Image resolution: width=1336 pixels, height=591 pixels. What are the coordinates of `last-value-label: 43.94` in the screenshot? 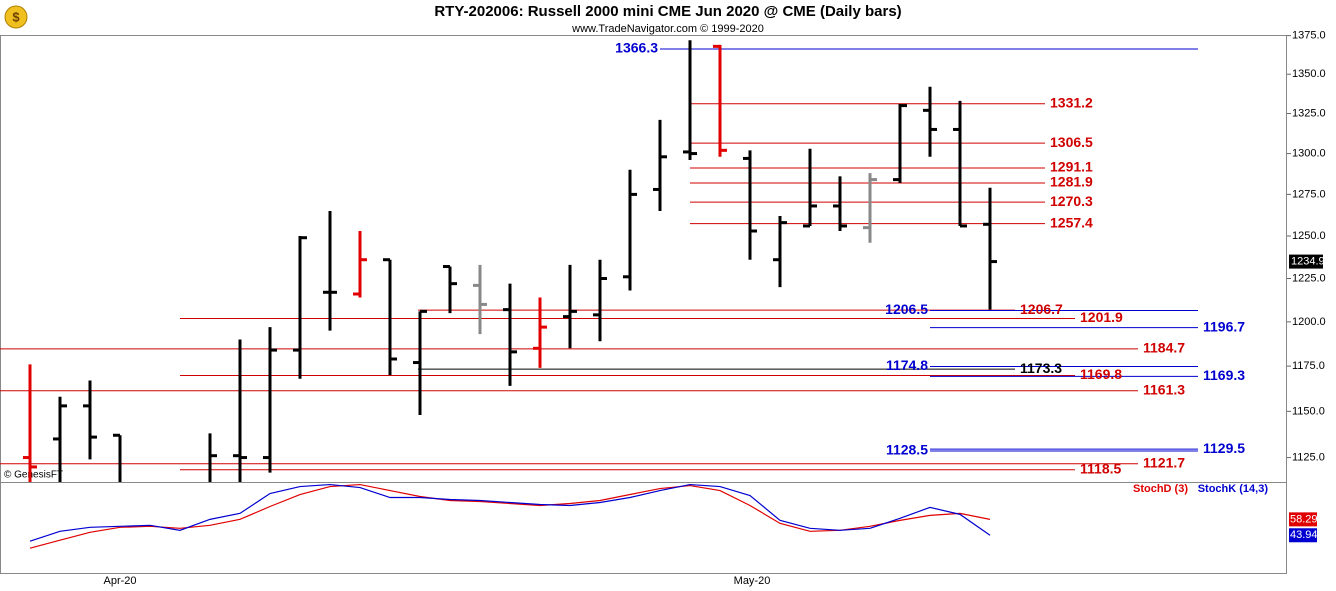 It's located at (1304, 535).